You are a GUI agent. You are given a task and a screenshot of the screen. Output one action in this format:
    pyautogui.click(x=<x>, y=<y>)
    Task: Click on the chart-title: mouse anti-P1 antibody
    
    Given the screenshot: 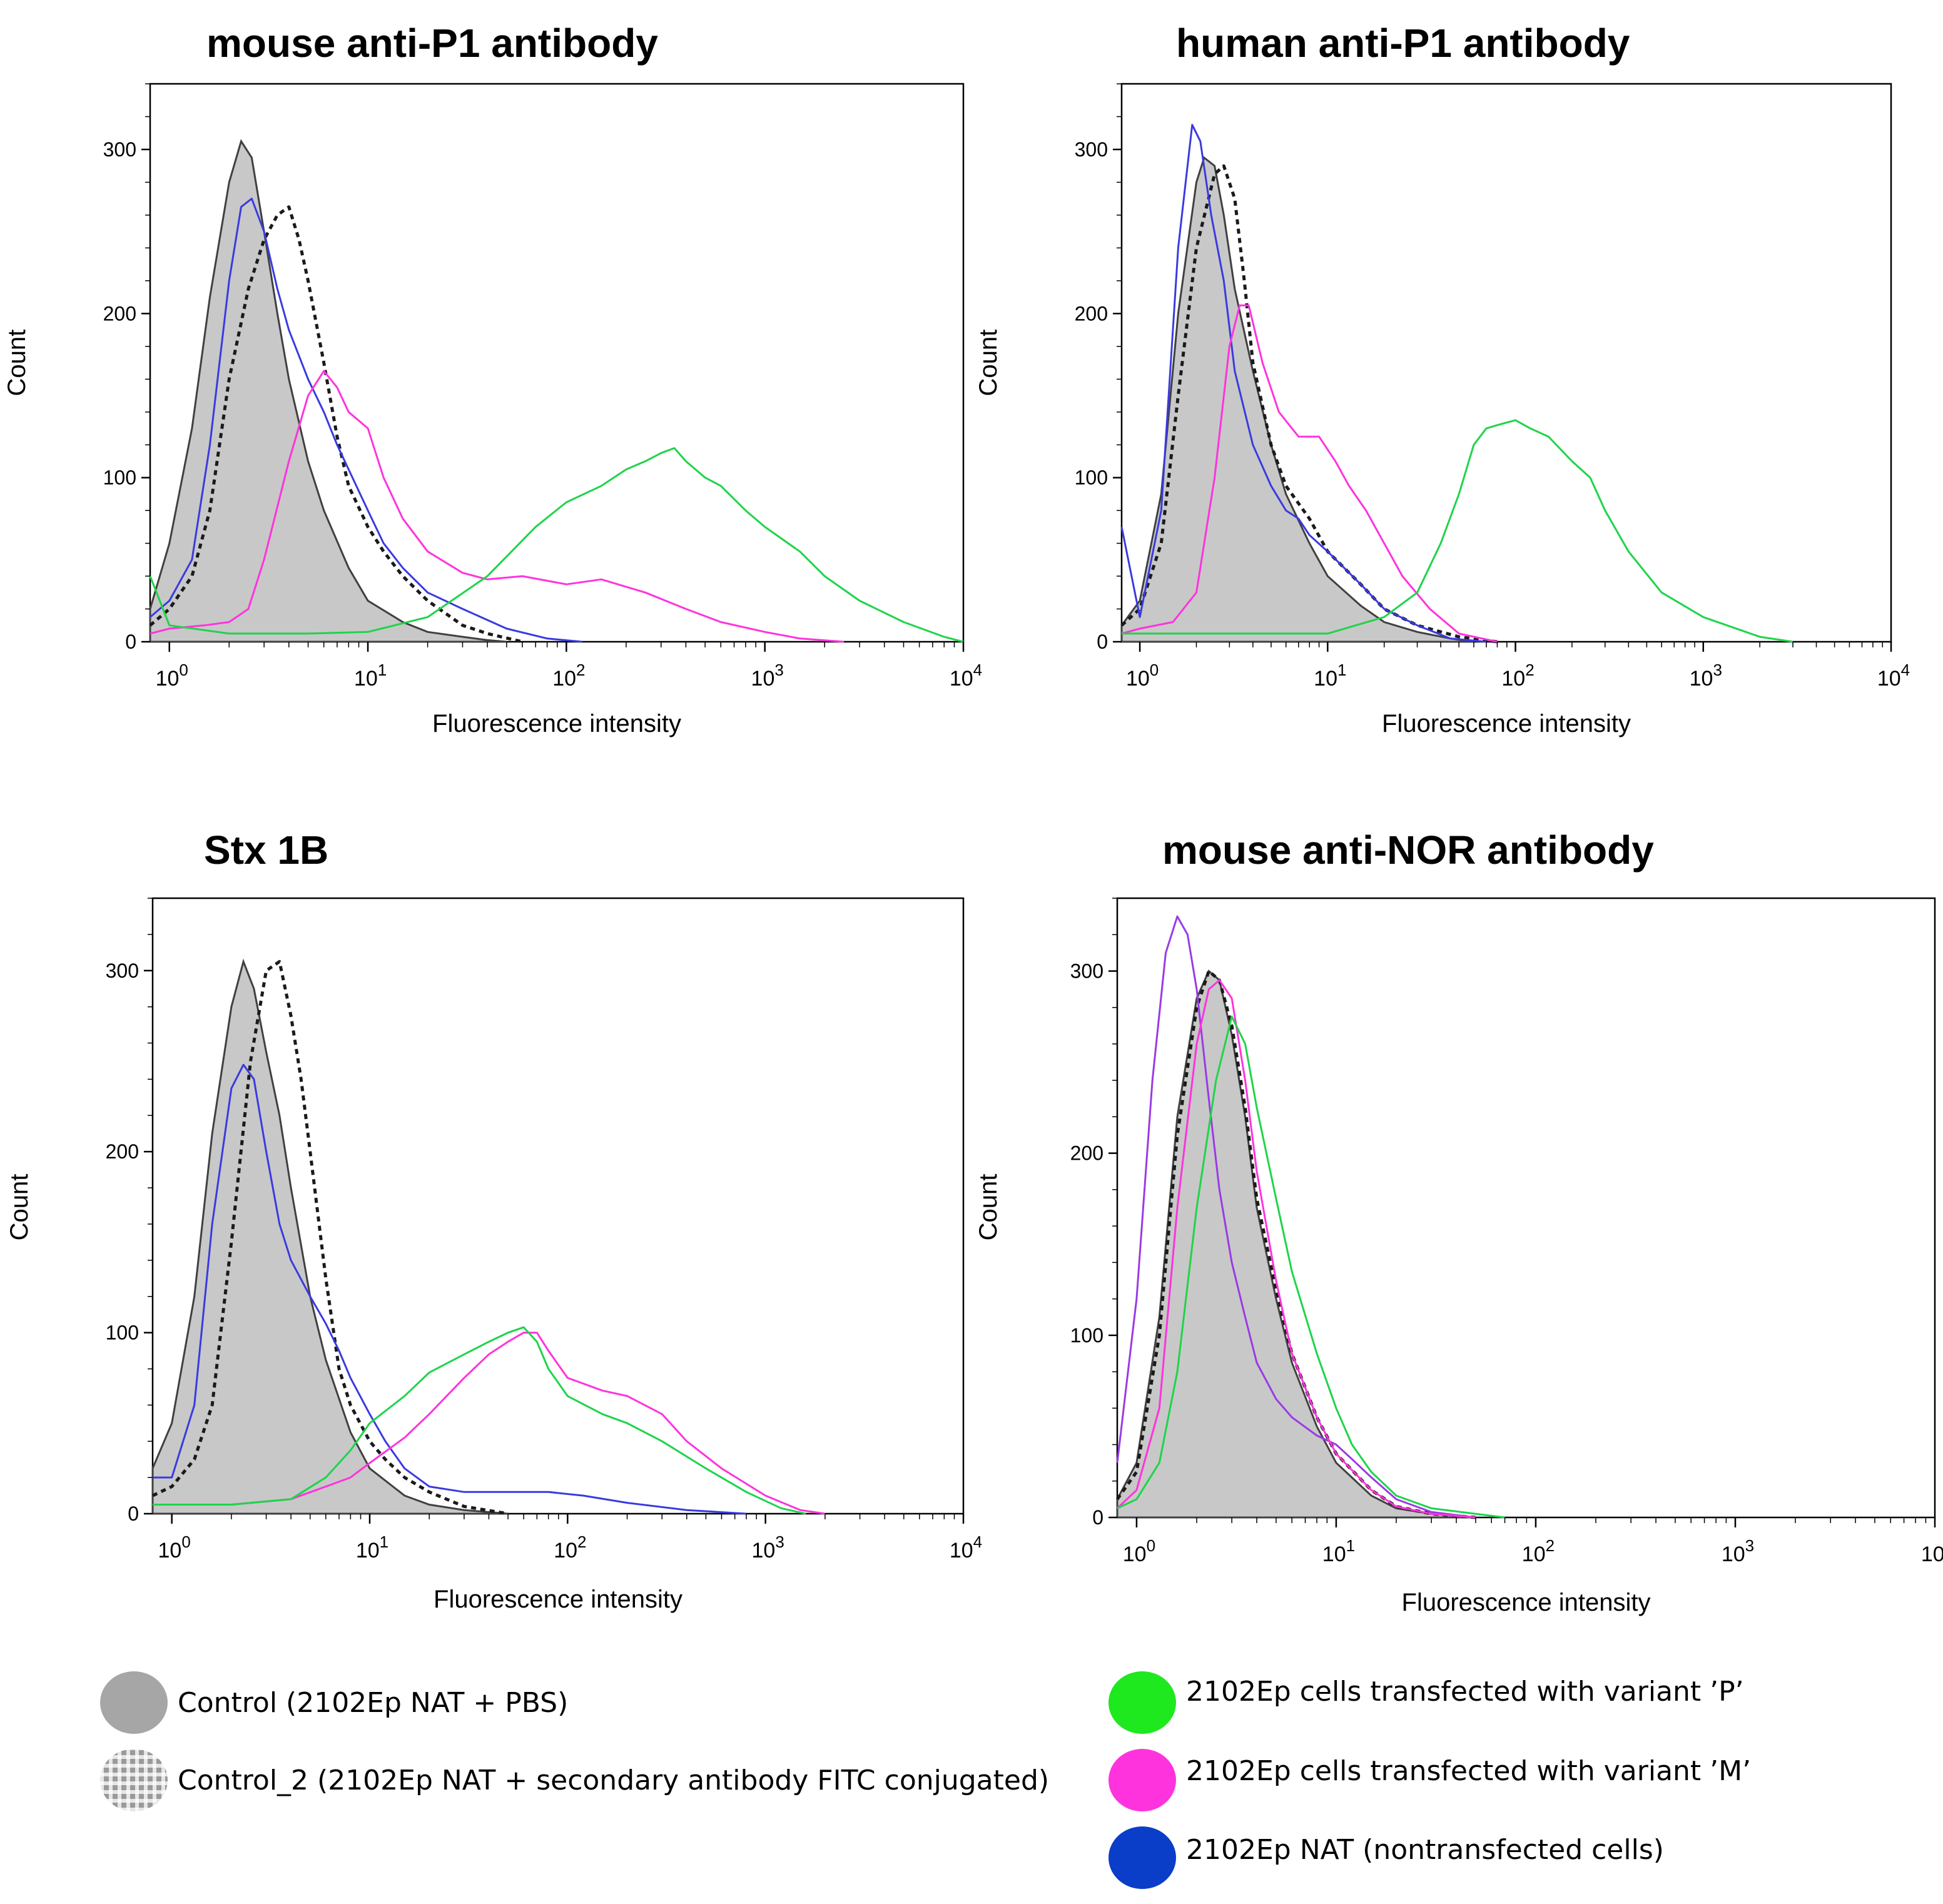 What is the action you would take?
    pyautogui.click(x=432, y=43)
    